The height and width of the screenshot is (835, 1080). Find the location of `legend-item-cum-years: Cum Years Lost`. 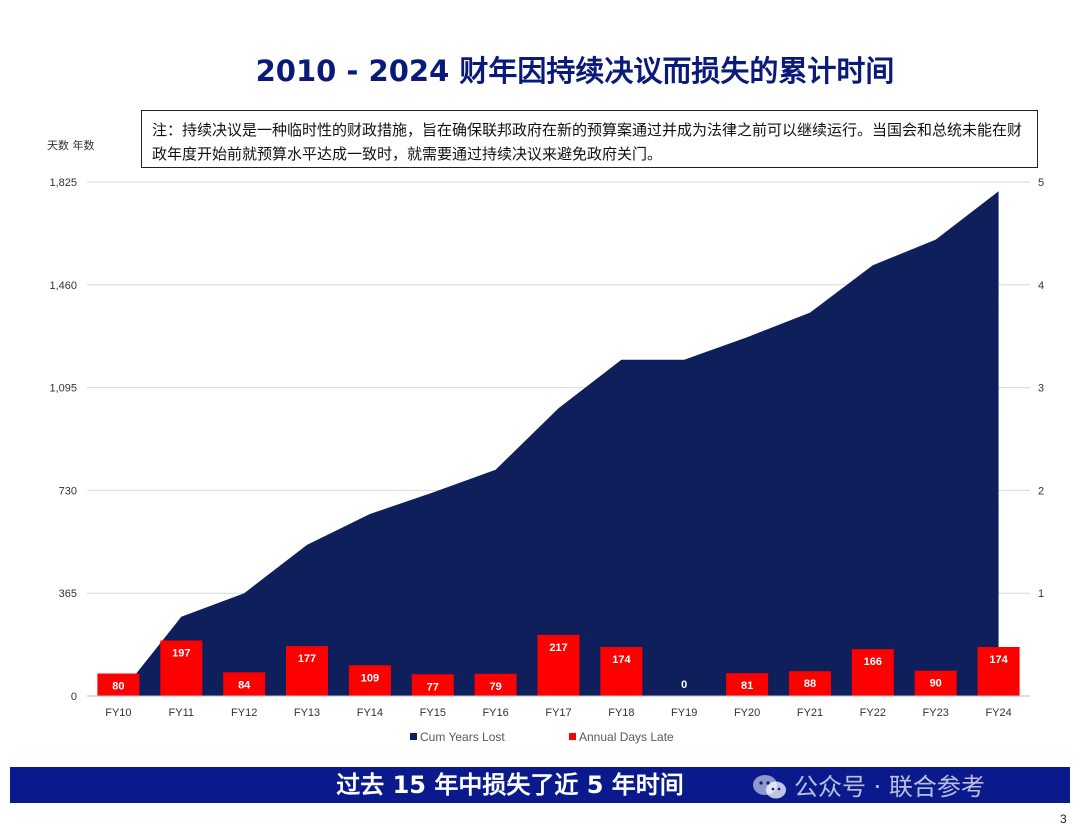

legend-item-cum-years: Cum Years Lost is located at coordinates (457, 737).